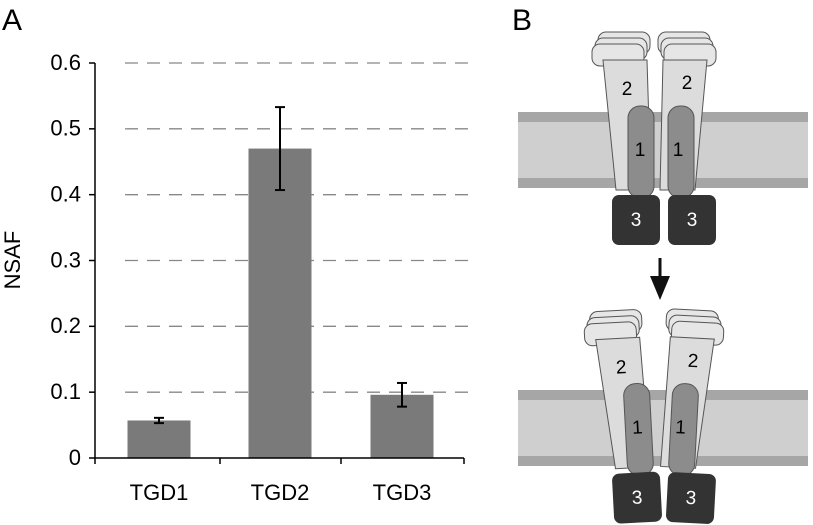 Image resolution: width=813 pixels, height=525 pixels. Describe the element at coordinates (75, 457) in the screenshot. I see `y-tick-label: 0` at that location.